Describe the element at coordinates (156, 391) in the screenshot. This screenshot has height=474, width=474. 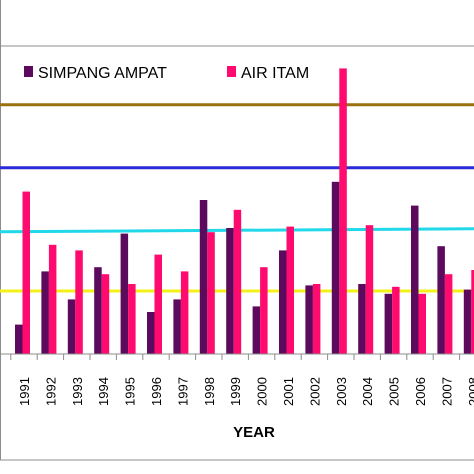
I see `x-tick-label: 1996` at that location.